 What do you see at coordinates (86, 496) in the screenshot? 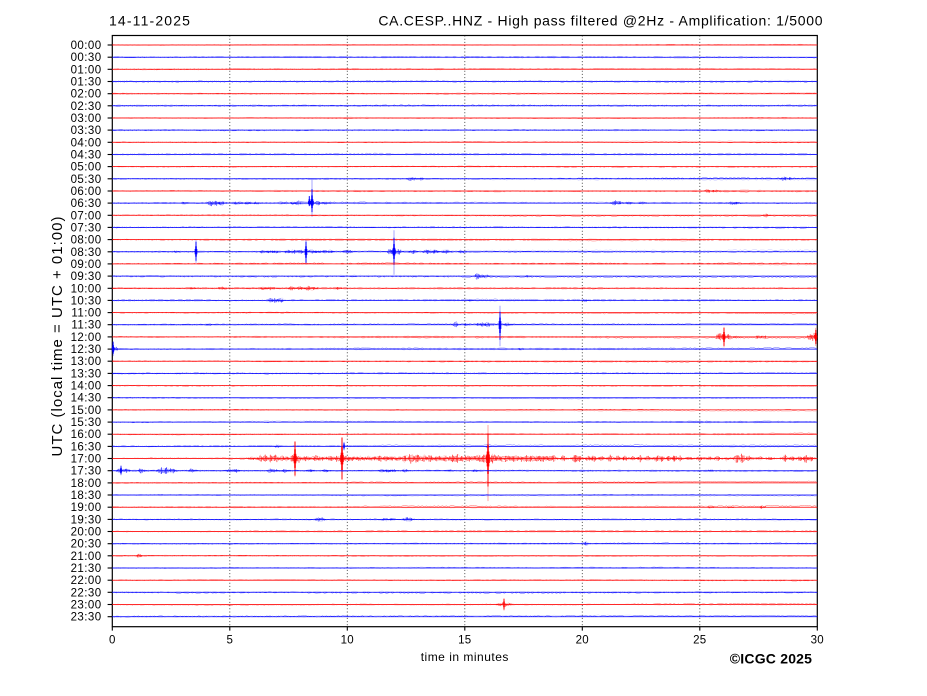
I see `svg-text: 18:30` at bounding box center [86, 496].